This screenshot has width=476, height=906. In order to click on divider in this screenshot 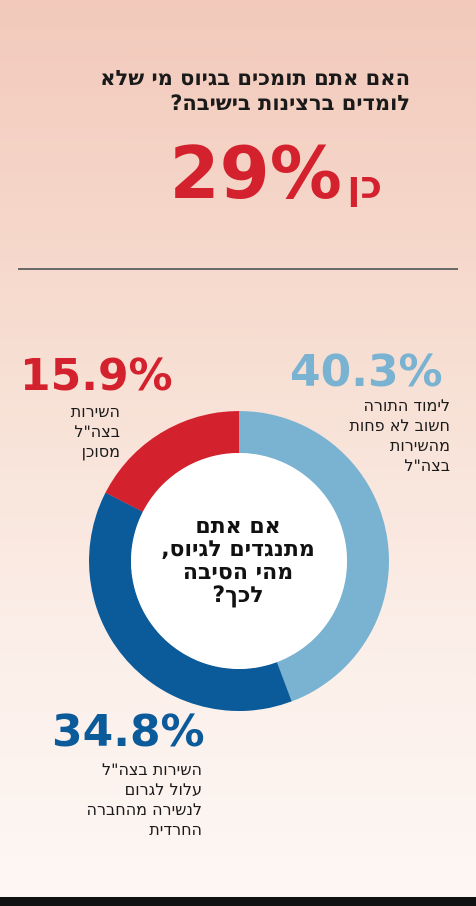, I will do `click(238, 269)`.